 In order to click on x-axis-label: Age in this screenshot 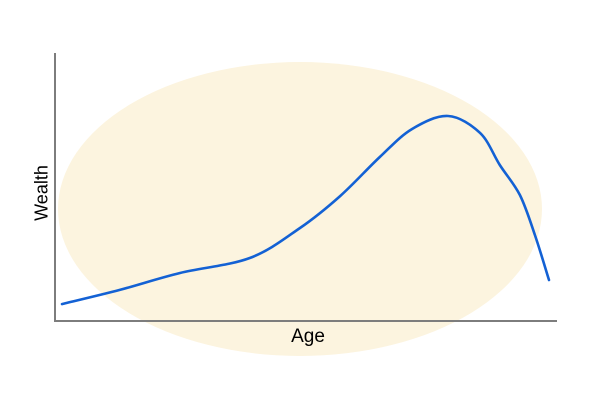, I will do `click(308, 336)`.